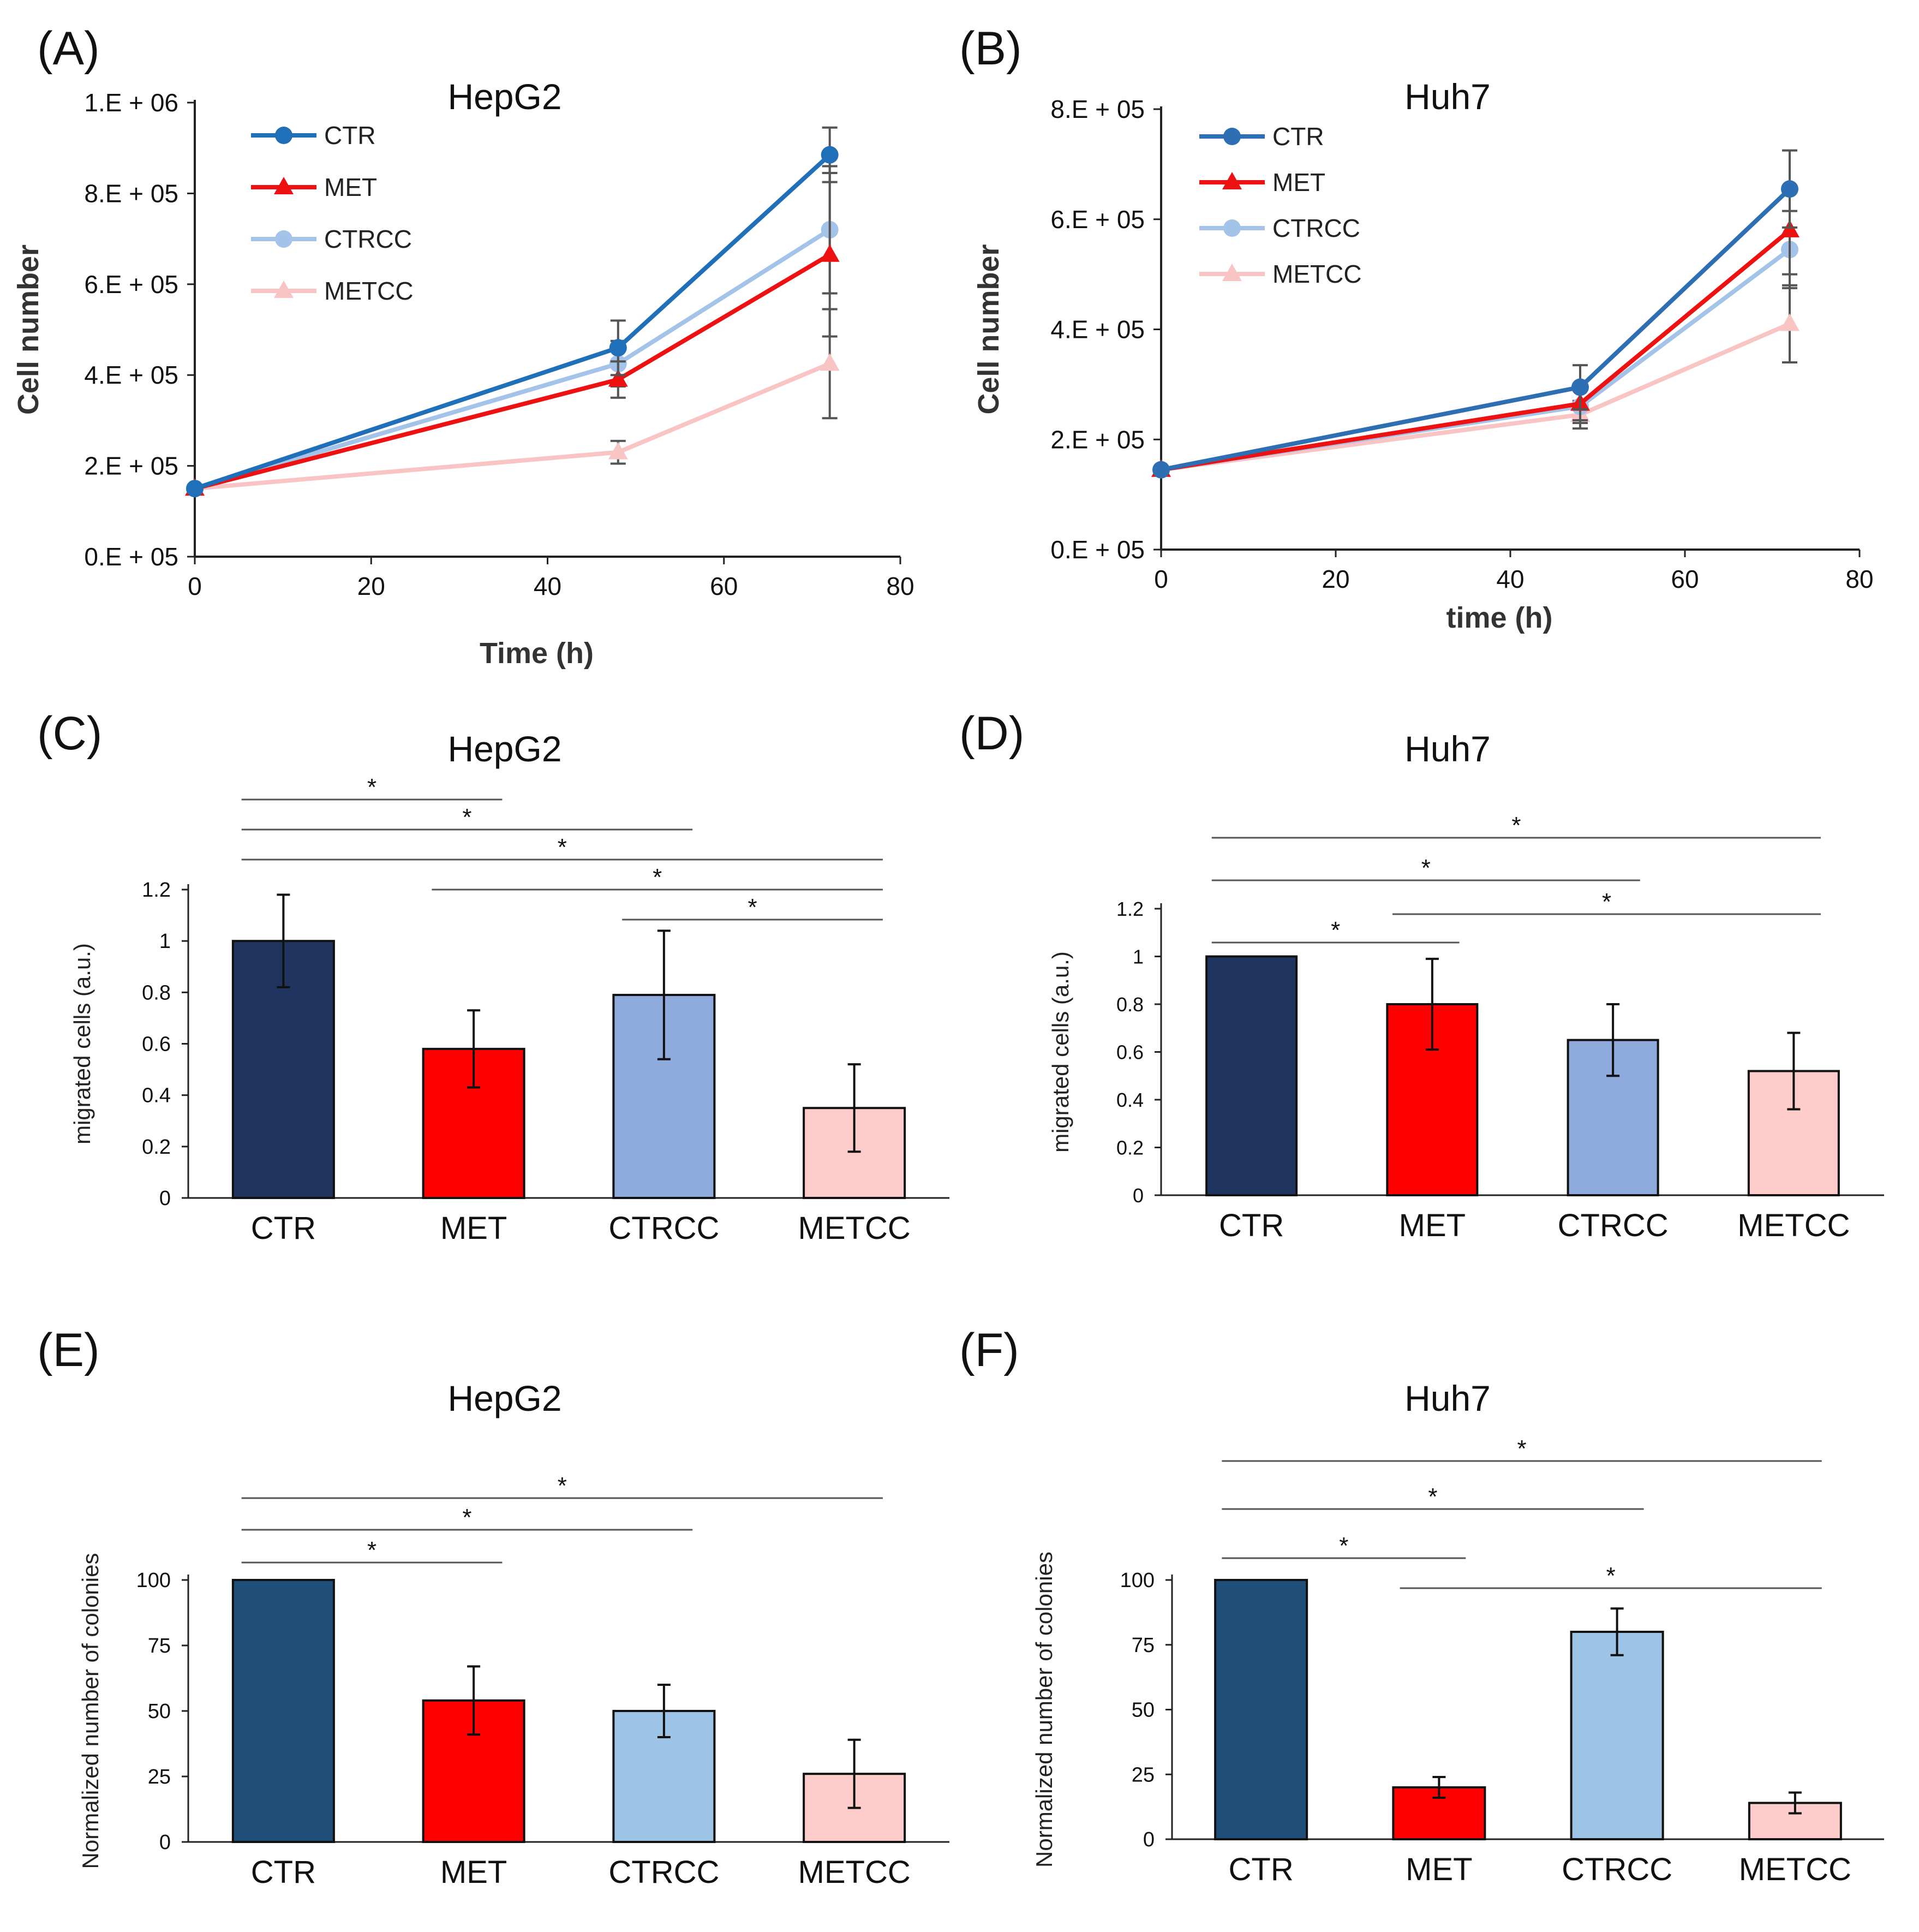 This screenshot has width=1919, height=1932. What do you see at coordinates (159, 1646) in the screenshot?
I see `y-tick-label: 75` at bounding box center [159, 1646].